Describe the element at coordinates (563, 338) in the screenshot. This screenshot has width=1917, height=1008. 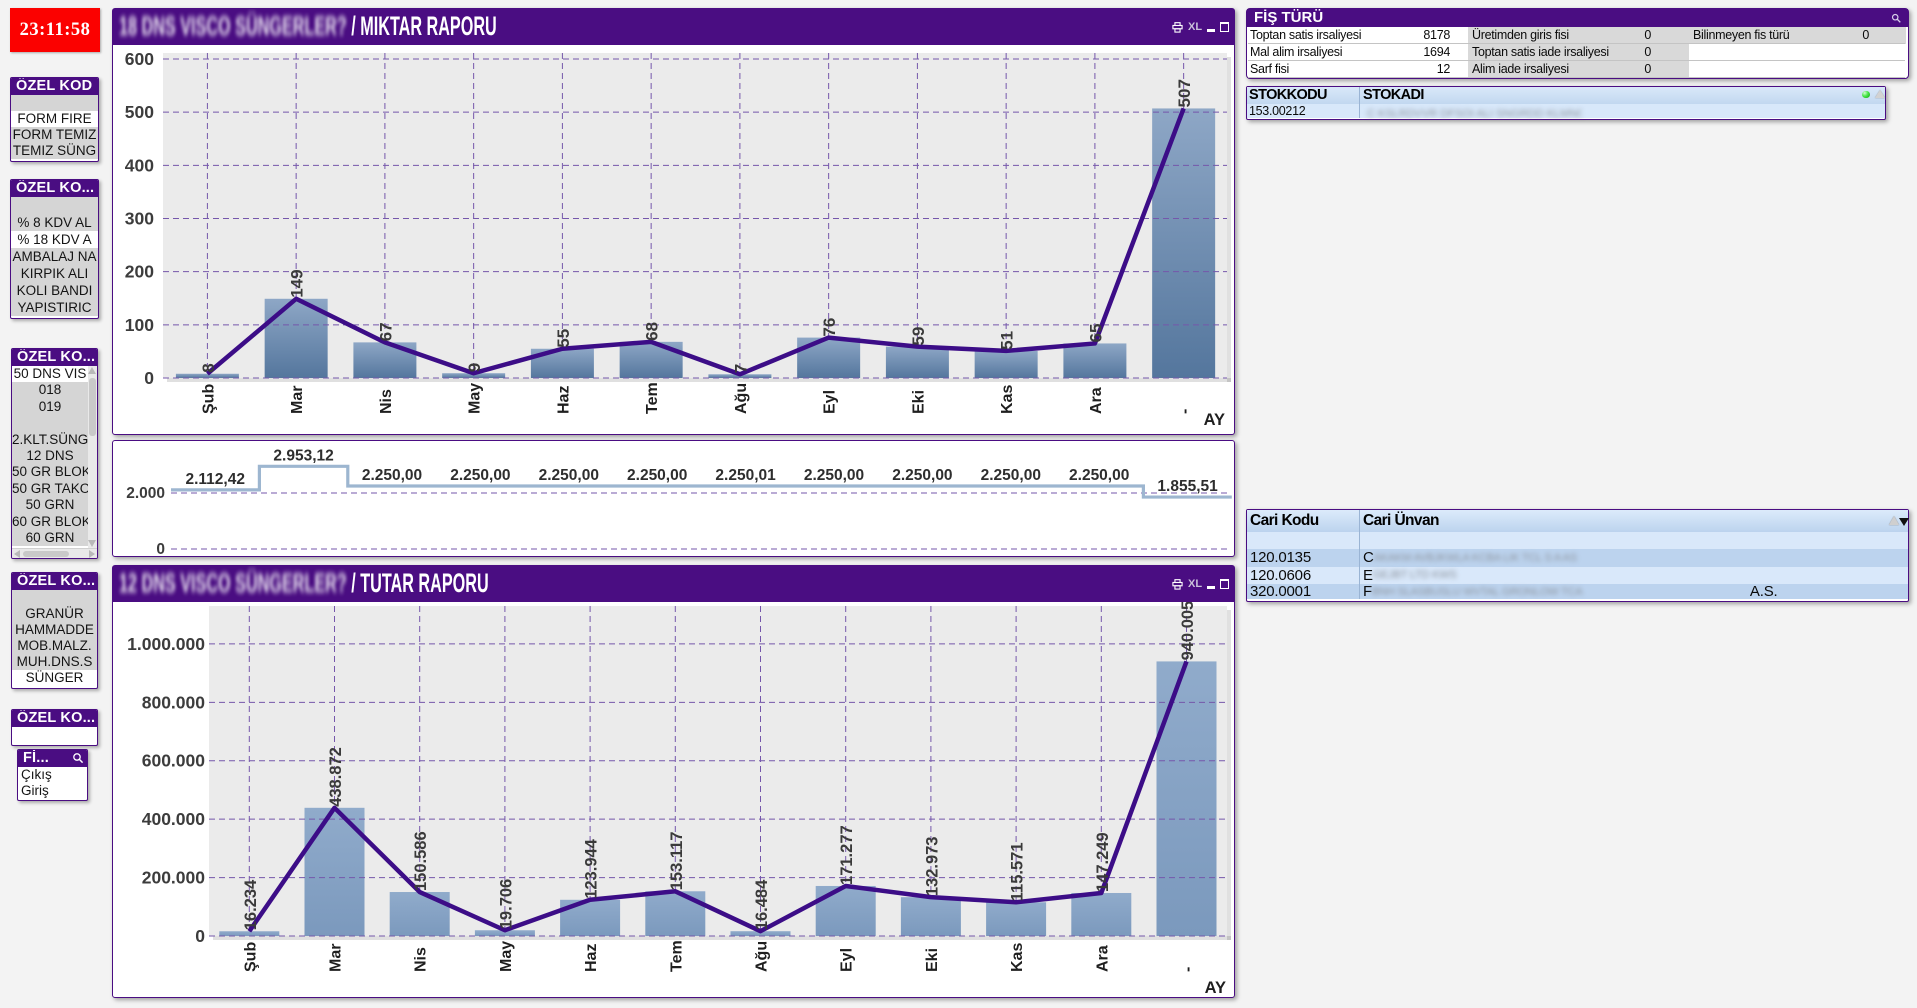
I see `svg-text: 55` at that location.